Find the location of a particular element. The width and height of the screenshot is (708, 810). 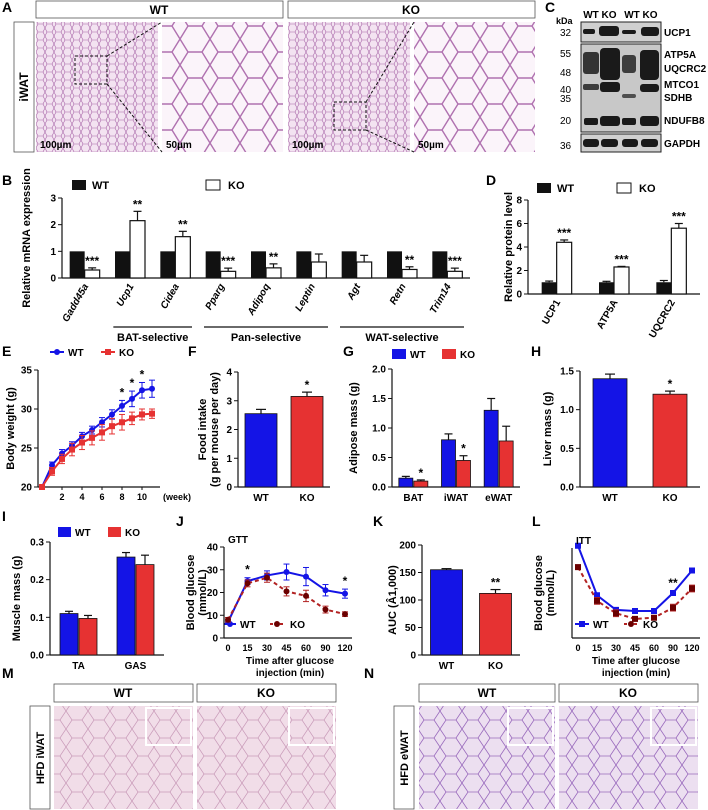

panel-m: M WT KO HFD iWAT is located at coordinates (169, 737).